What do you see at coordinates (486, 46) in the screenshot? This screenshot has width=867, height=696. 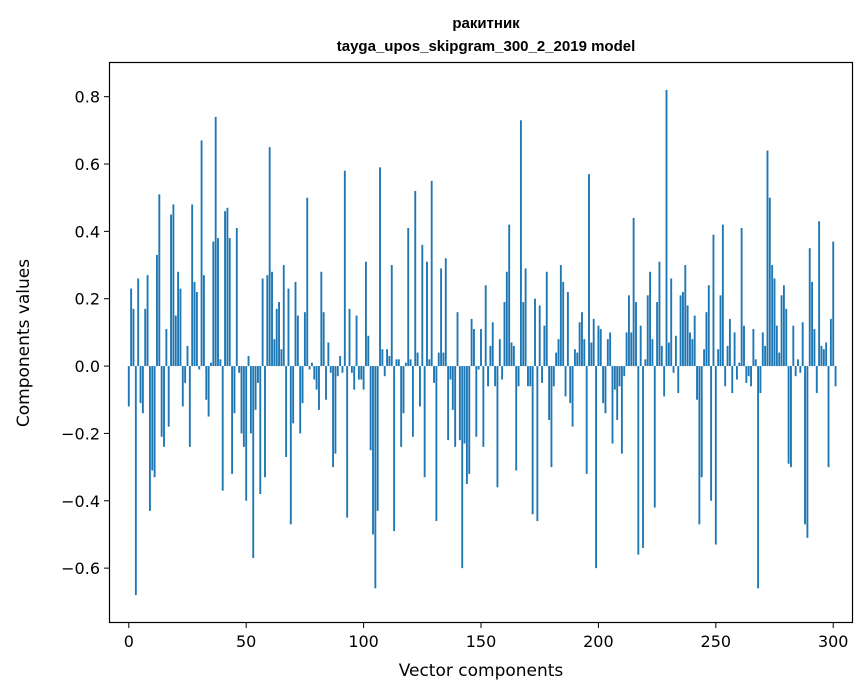 I see `chart-subtitle: tayga_upos_skipgram_300_2_2019 model` at bounding box center [486, 46].